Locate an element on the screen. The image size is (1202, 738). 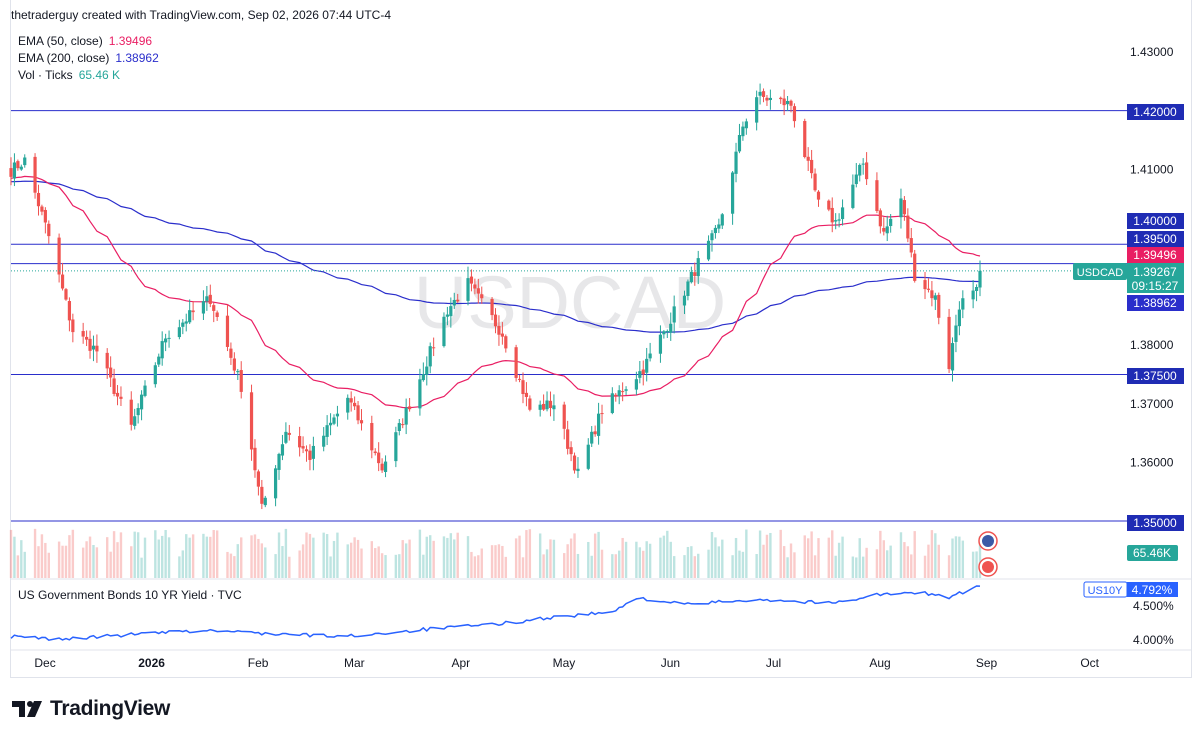
time-axis-label: Jul is located at coordinates (773, 663).